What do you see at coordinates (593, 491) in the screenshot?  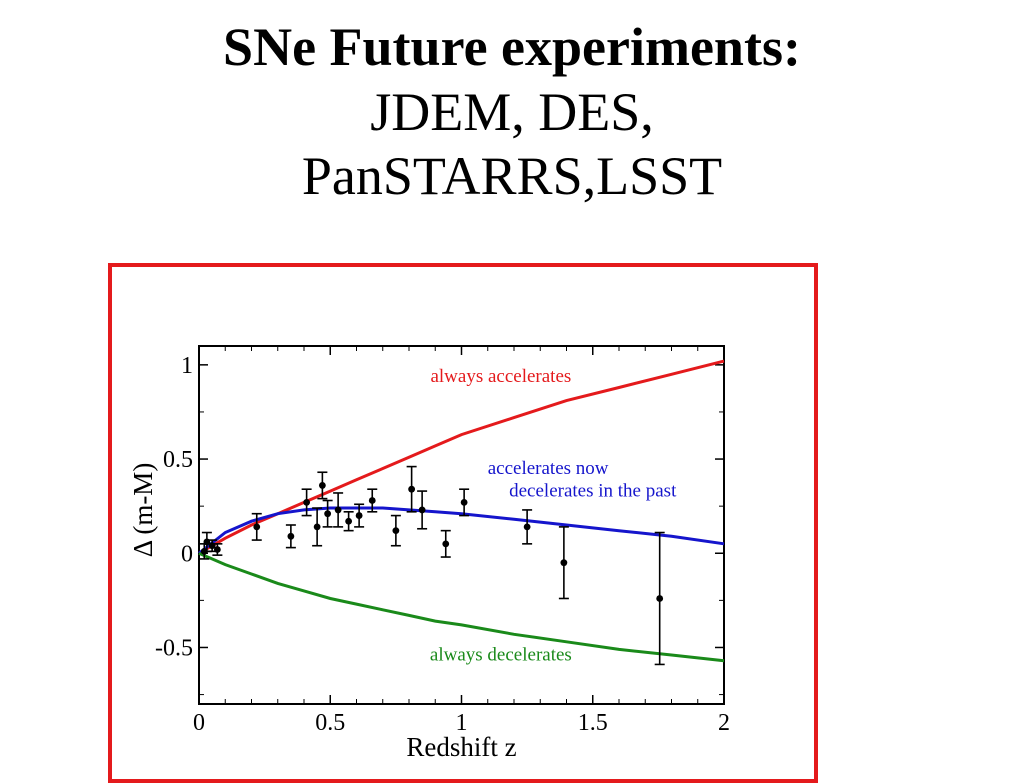 I see `curve-annotation: decelerates in the past` at bounding box center [593, 491].